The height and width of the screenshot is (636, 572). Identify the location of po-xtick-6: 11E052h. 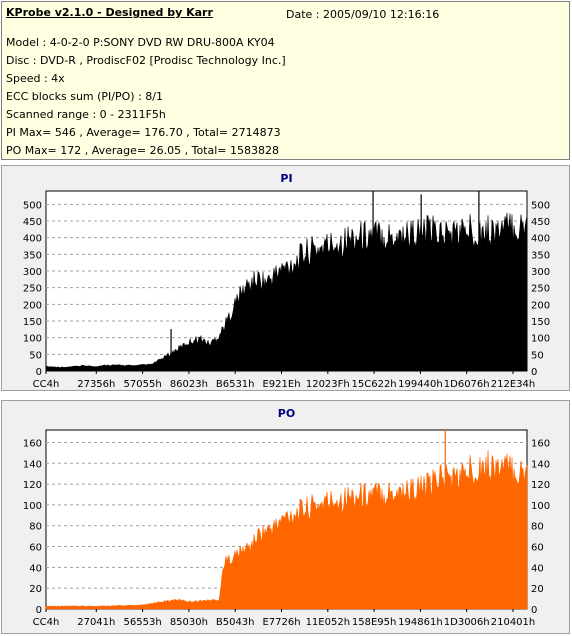
(328, 622).